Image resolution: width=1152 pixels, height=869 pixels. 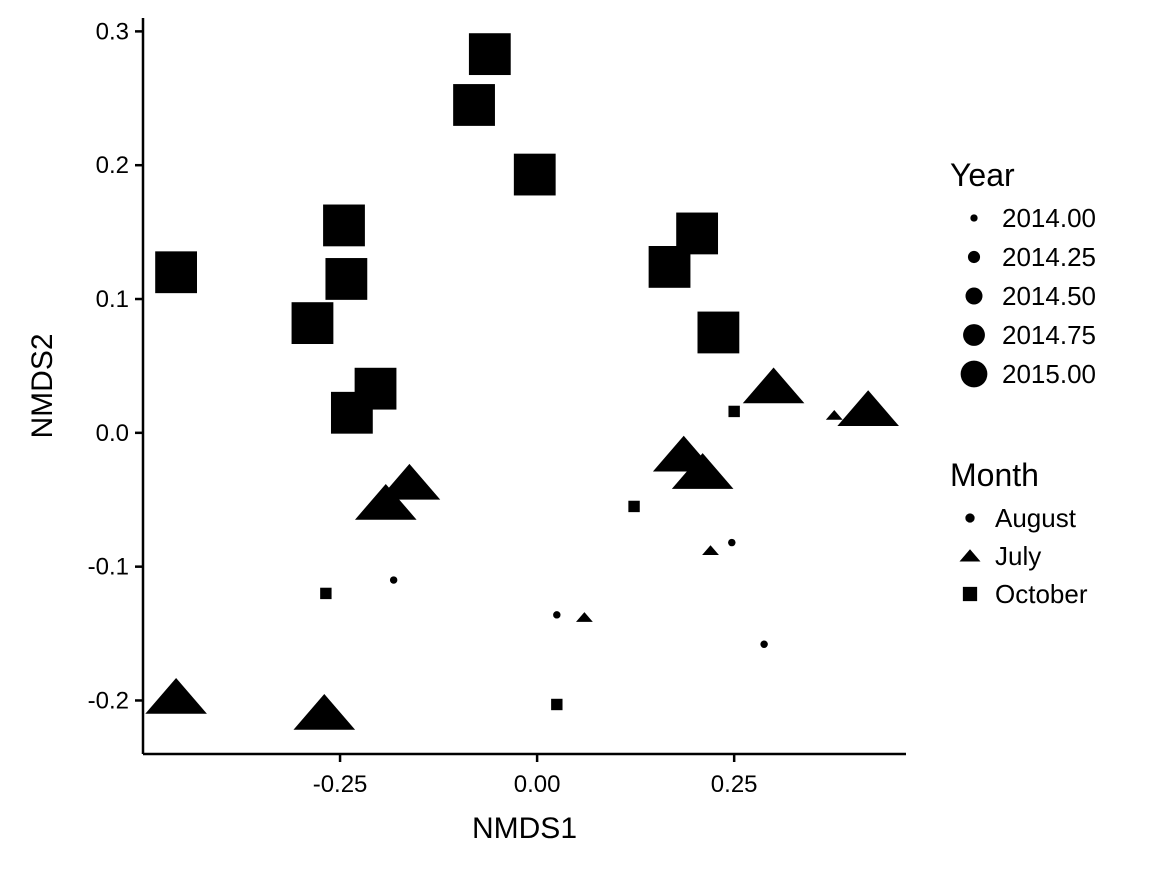 I want to click on x-tick-label: 0.00, so click(x=537, y=784).